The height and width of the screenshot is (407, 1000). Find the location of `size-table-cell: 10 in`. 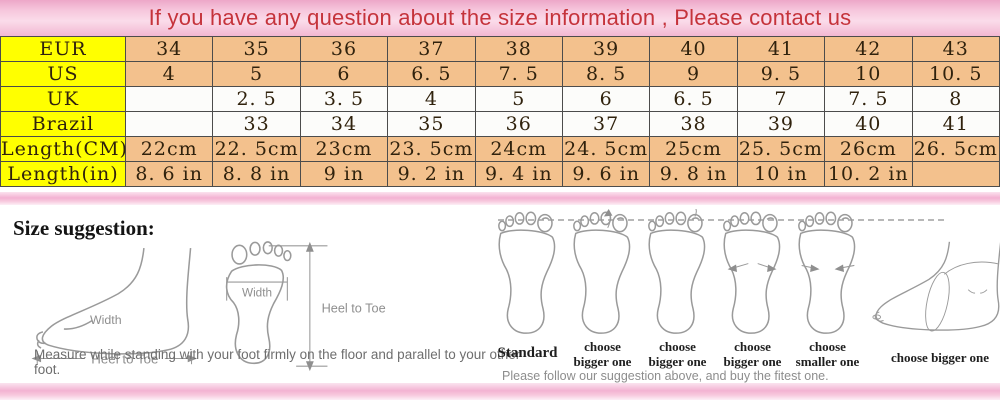

size-table-cell: 10 in is located at coordinates (781, 174).